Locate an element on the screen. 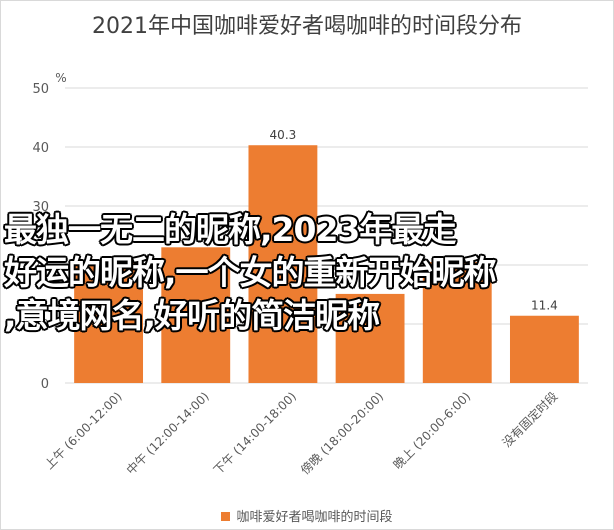 The height and width of the screenshot is (530, 614). x-tick-label: 中午 (12:00-14:00) is located at coordinates (167, 433).